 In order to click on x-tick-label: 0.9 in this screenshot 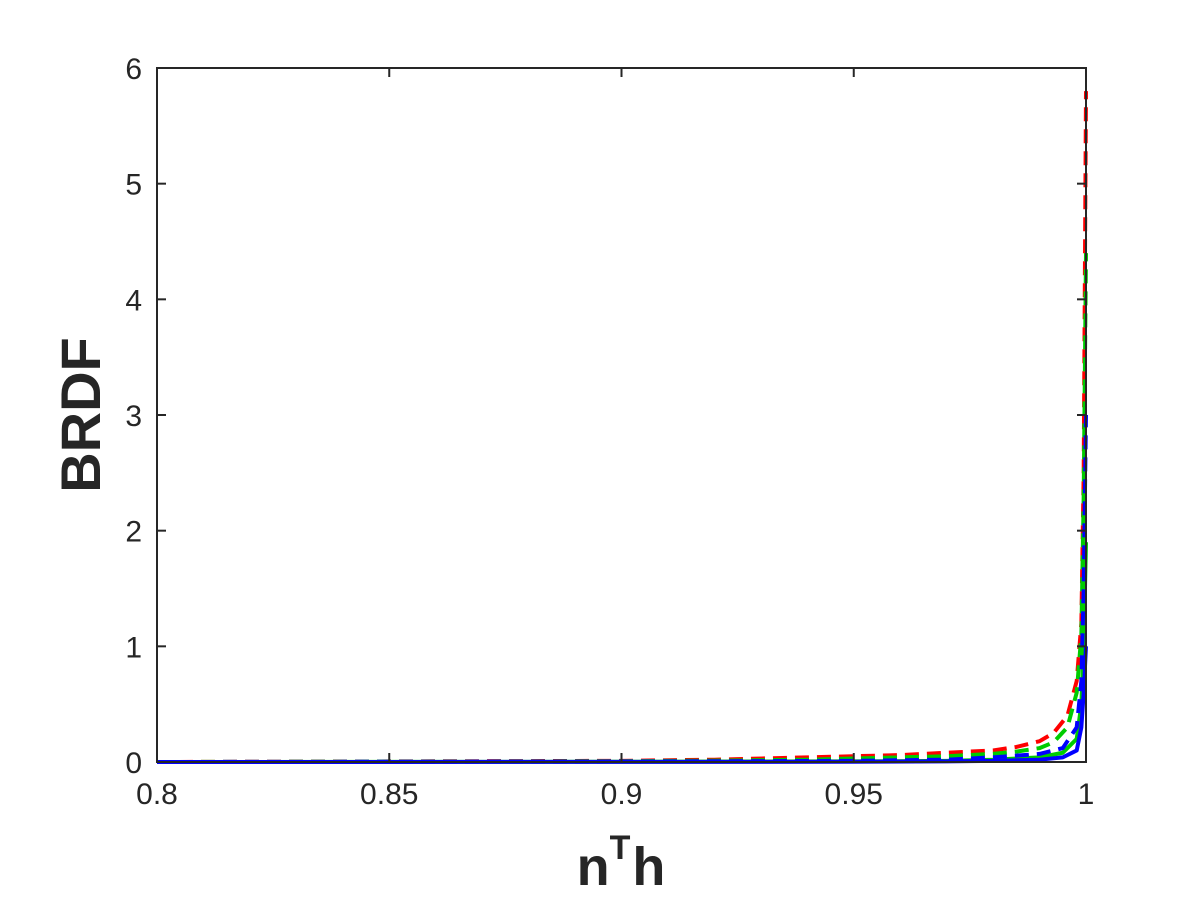, I will do `click(622, 794)`.